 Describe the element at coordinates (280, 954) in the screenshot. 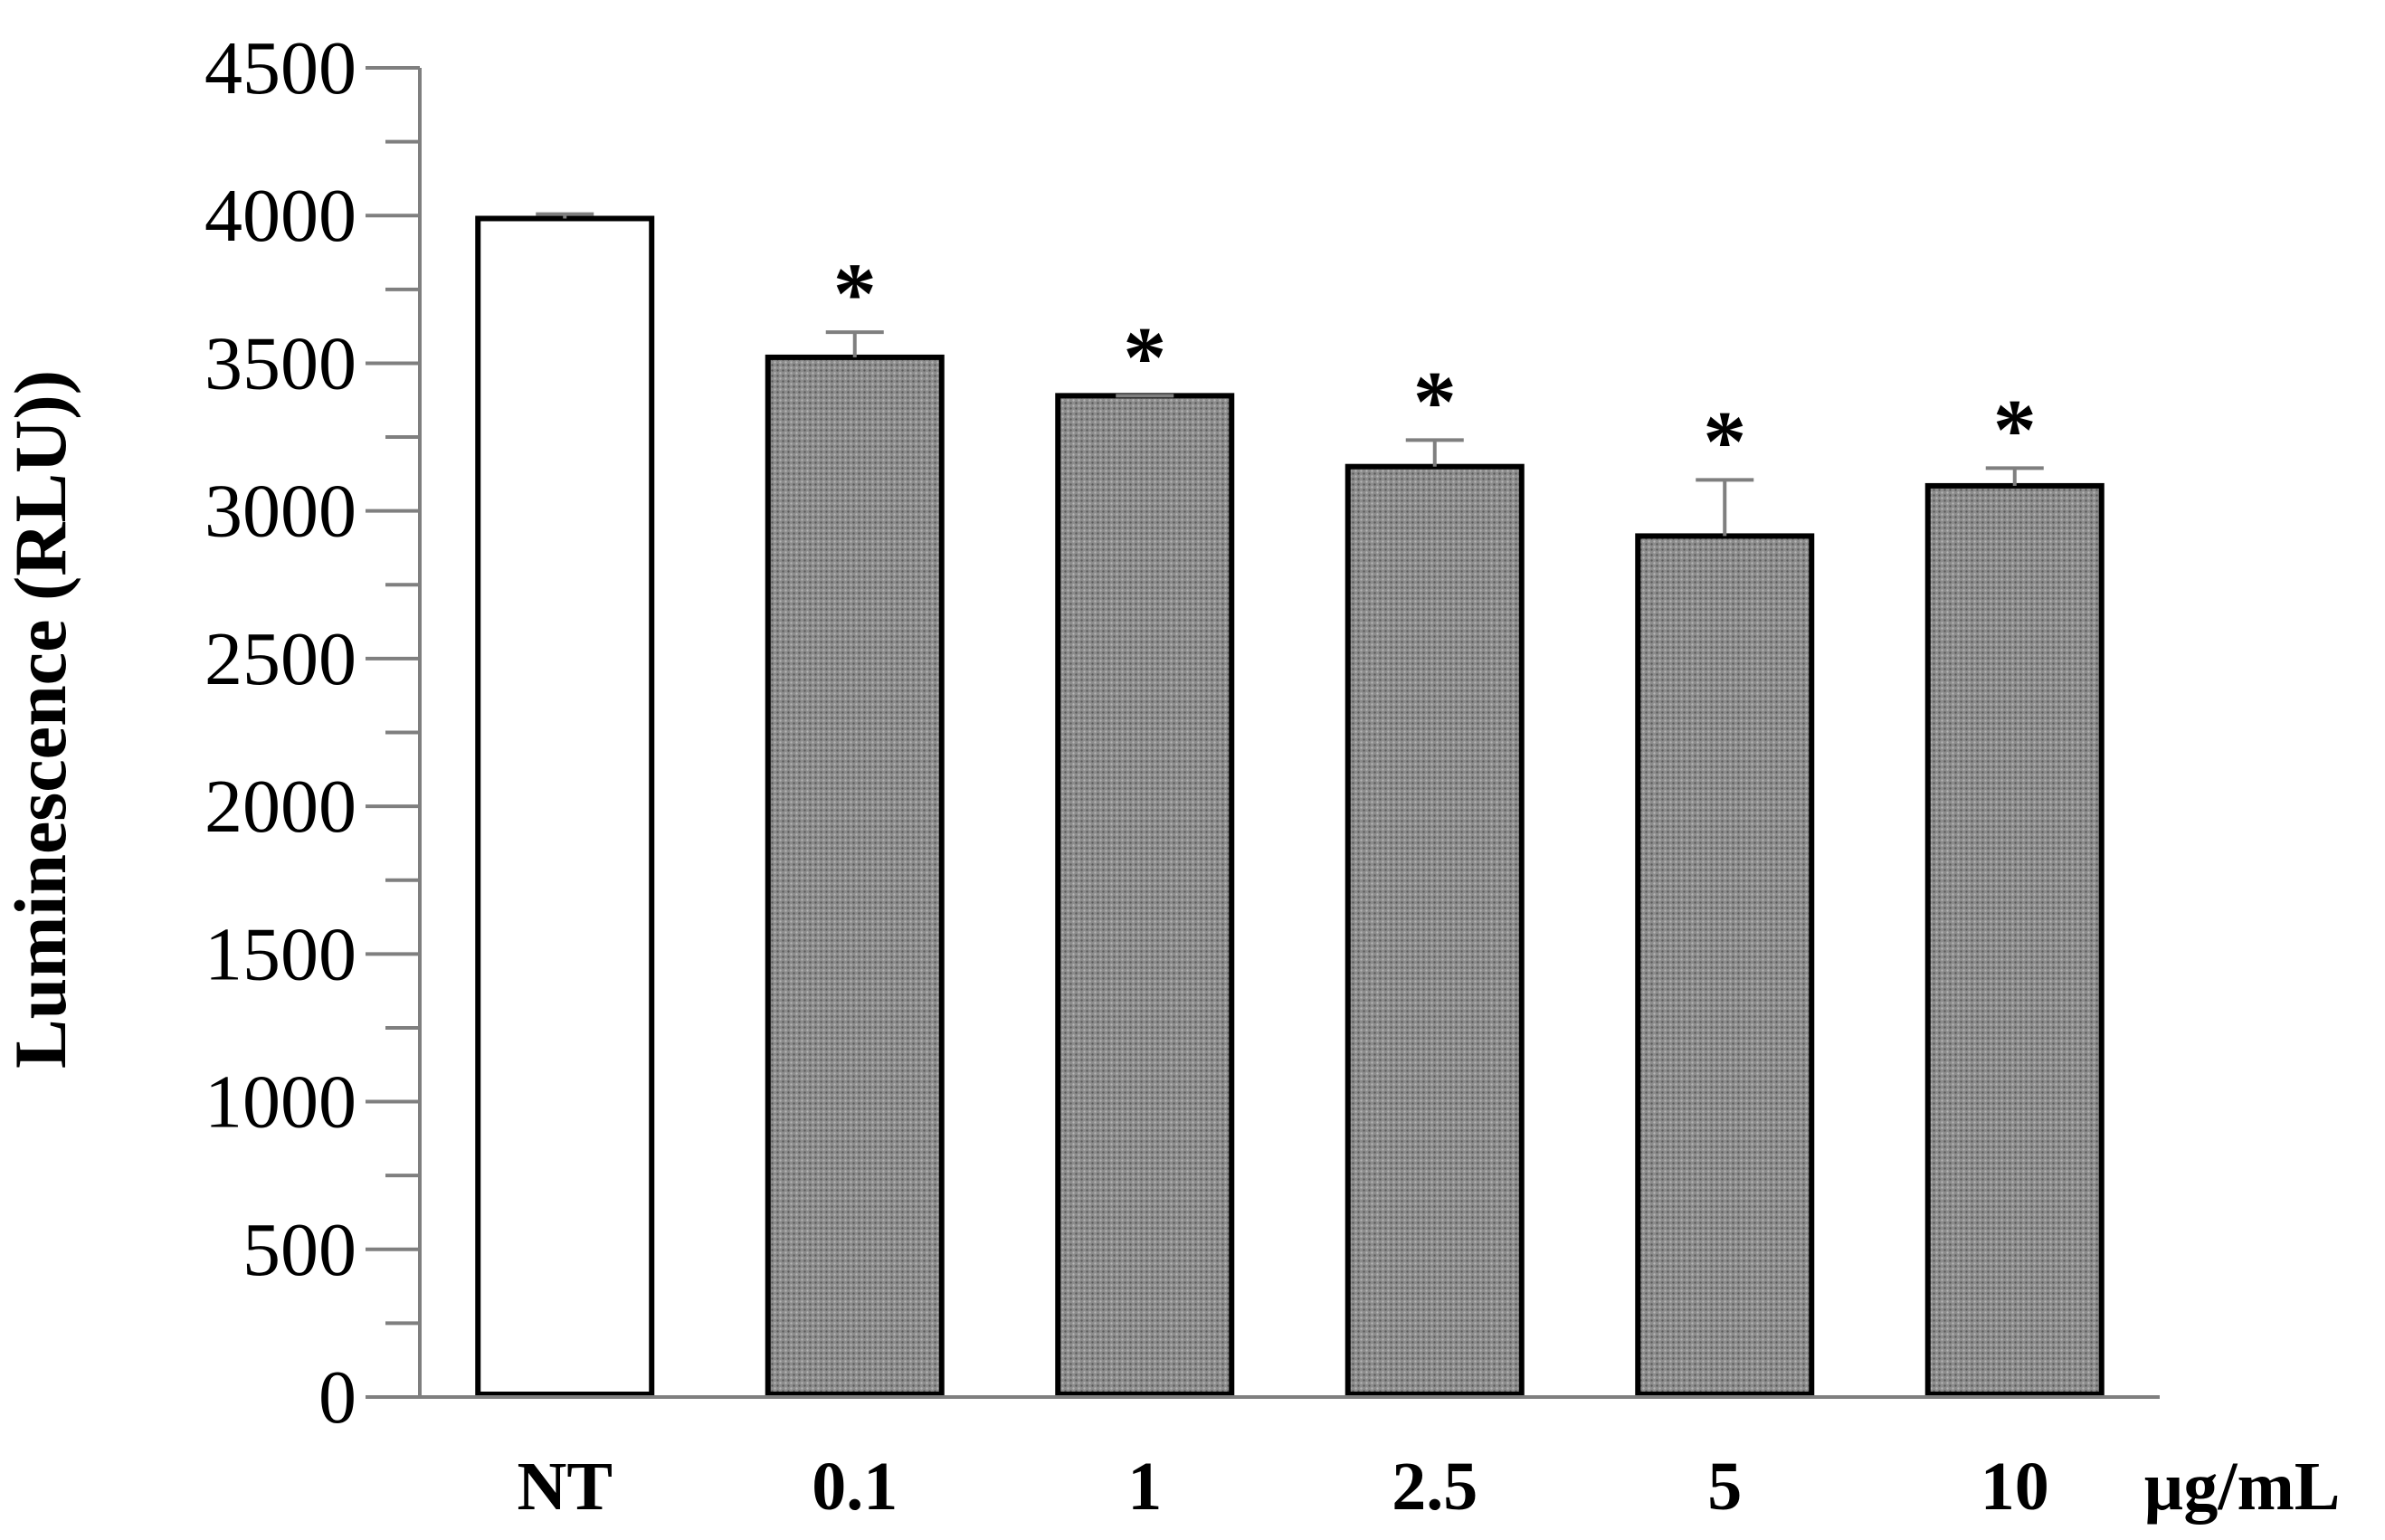

I see `y-tick-label: 1500` at that location.